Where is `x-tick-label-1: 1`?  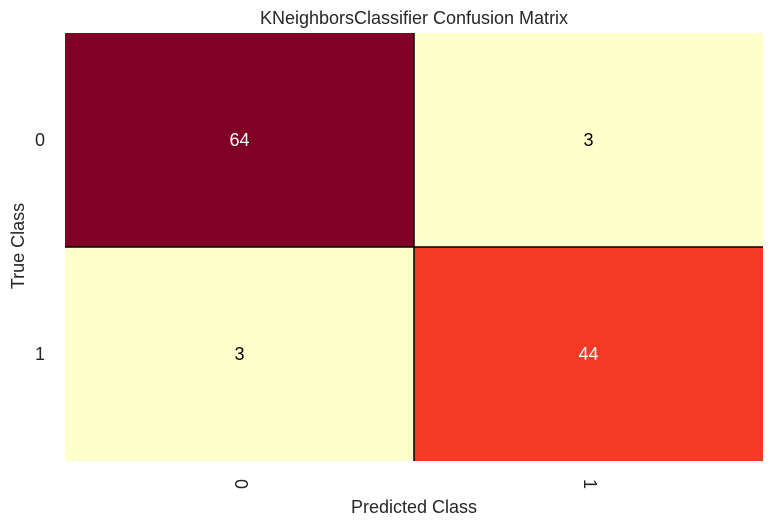 x-tick-label-1: 1 is located at coordinates (590, 484).